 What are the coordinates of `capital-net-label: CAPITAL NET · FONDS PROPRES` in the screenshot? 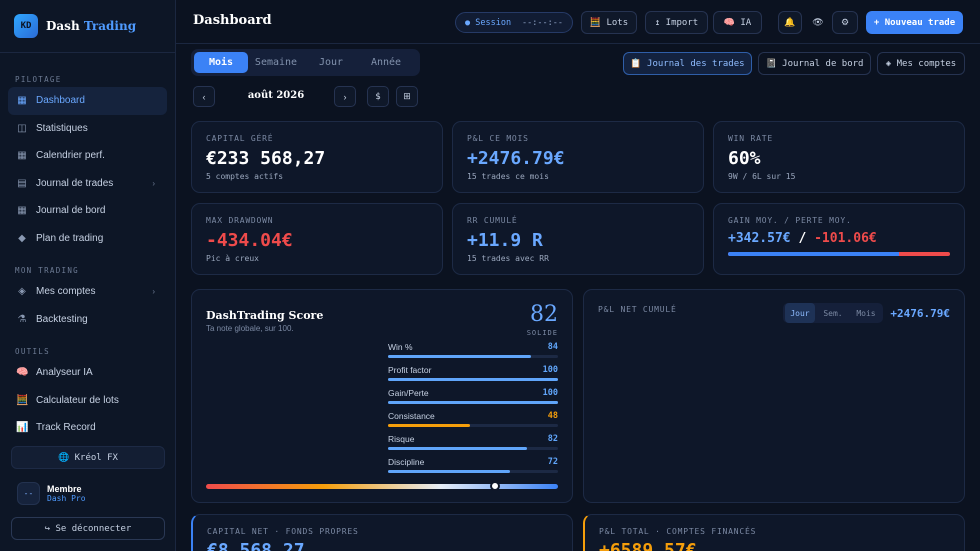 It's located at (283, 531).